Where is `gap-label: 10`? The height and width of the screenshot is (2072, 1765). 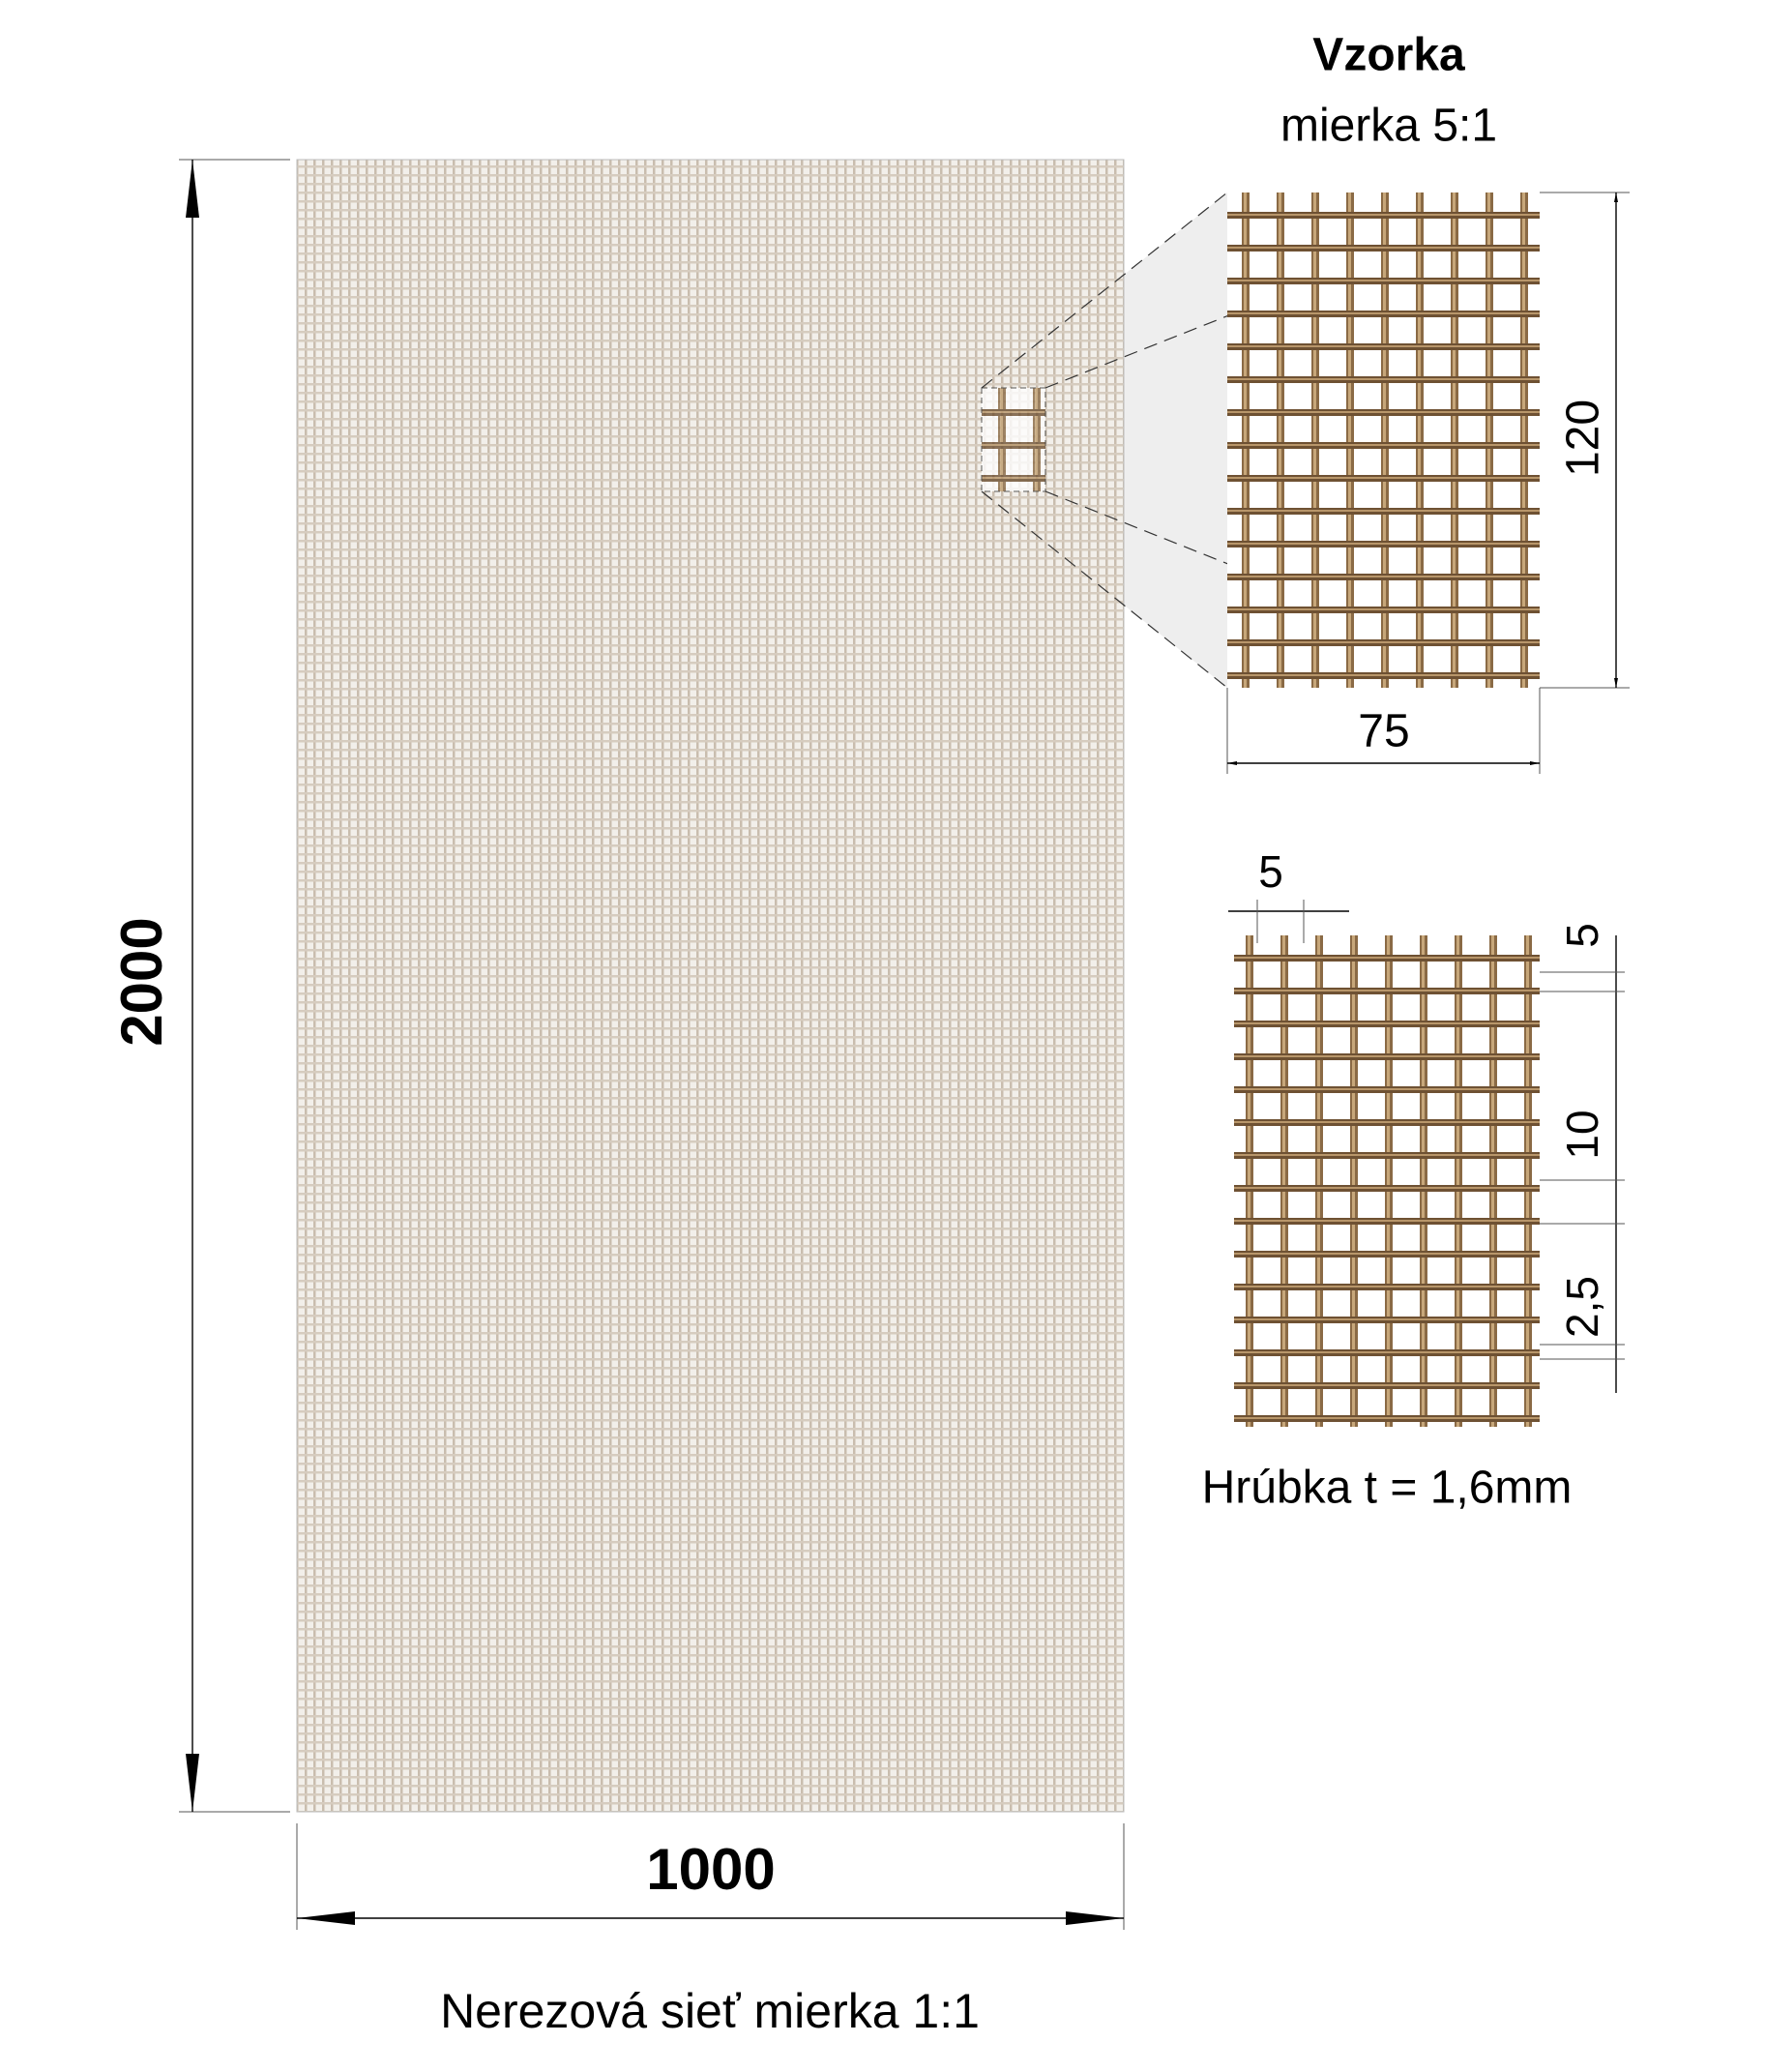
gap-label: 10 is located at coordinates (1582, 1134).